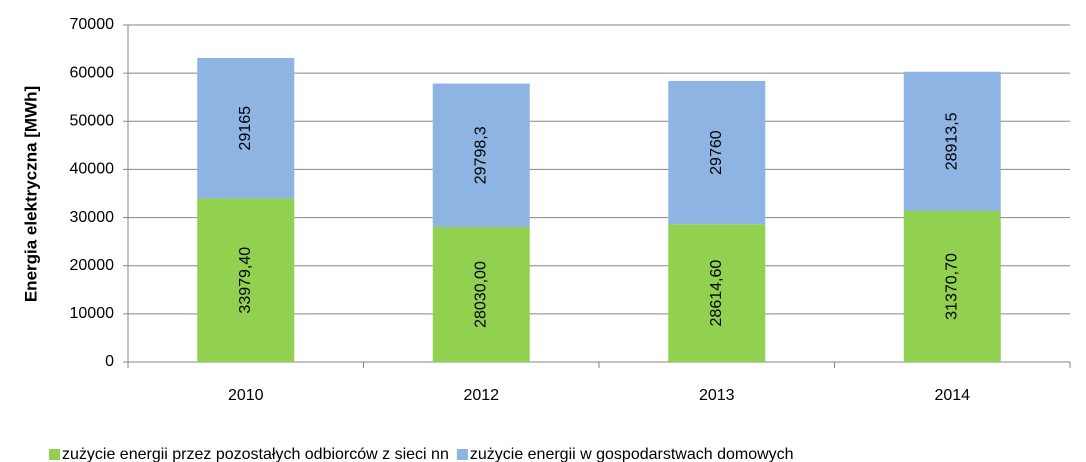 This screenshot has width=1086, height=462. I want to click on data-label: 29165, so click(245, 128).